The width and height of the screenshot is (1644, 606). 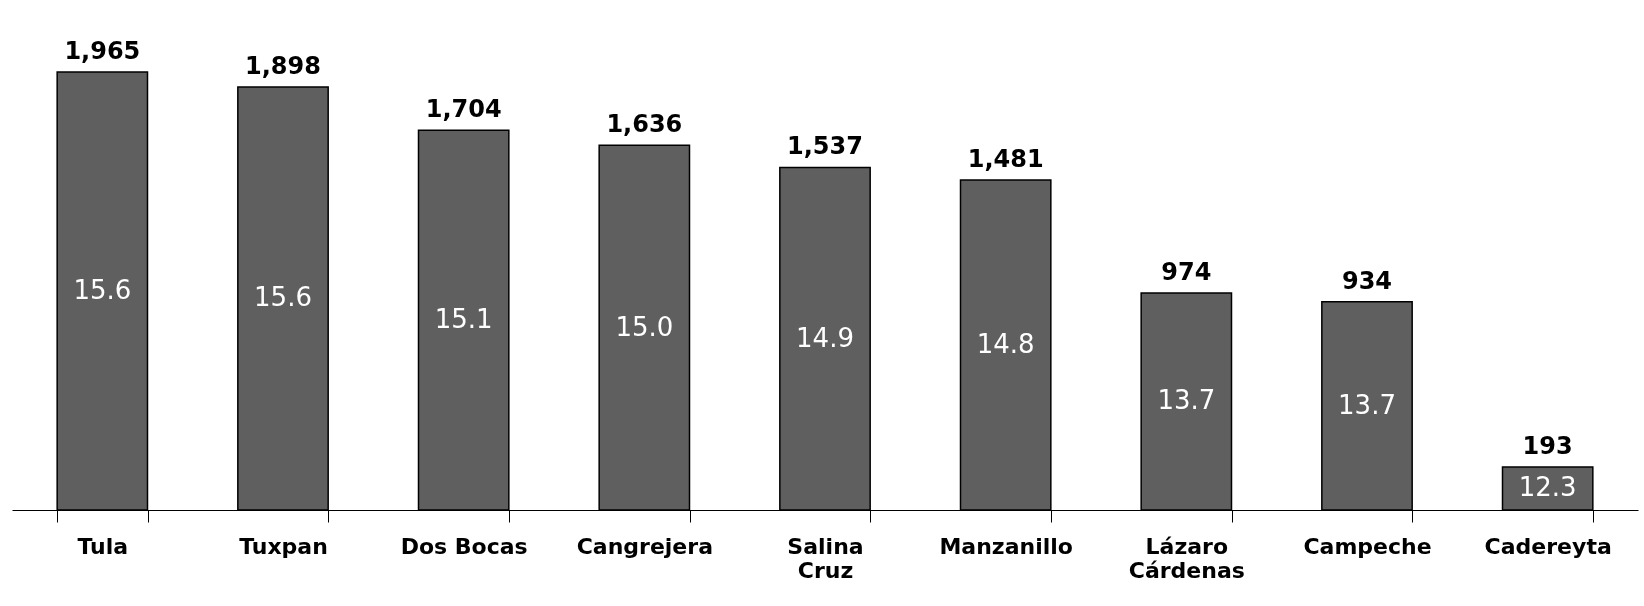 What do you see at coordinates (825, 558) in the screenshot?
I see `x-tick-label: Salina Cruz` at bounding box center [825, 558].